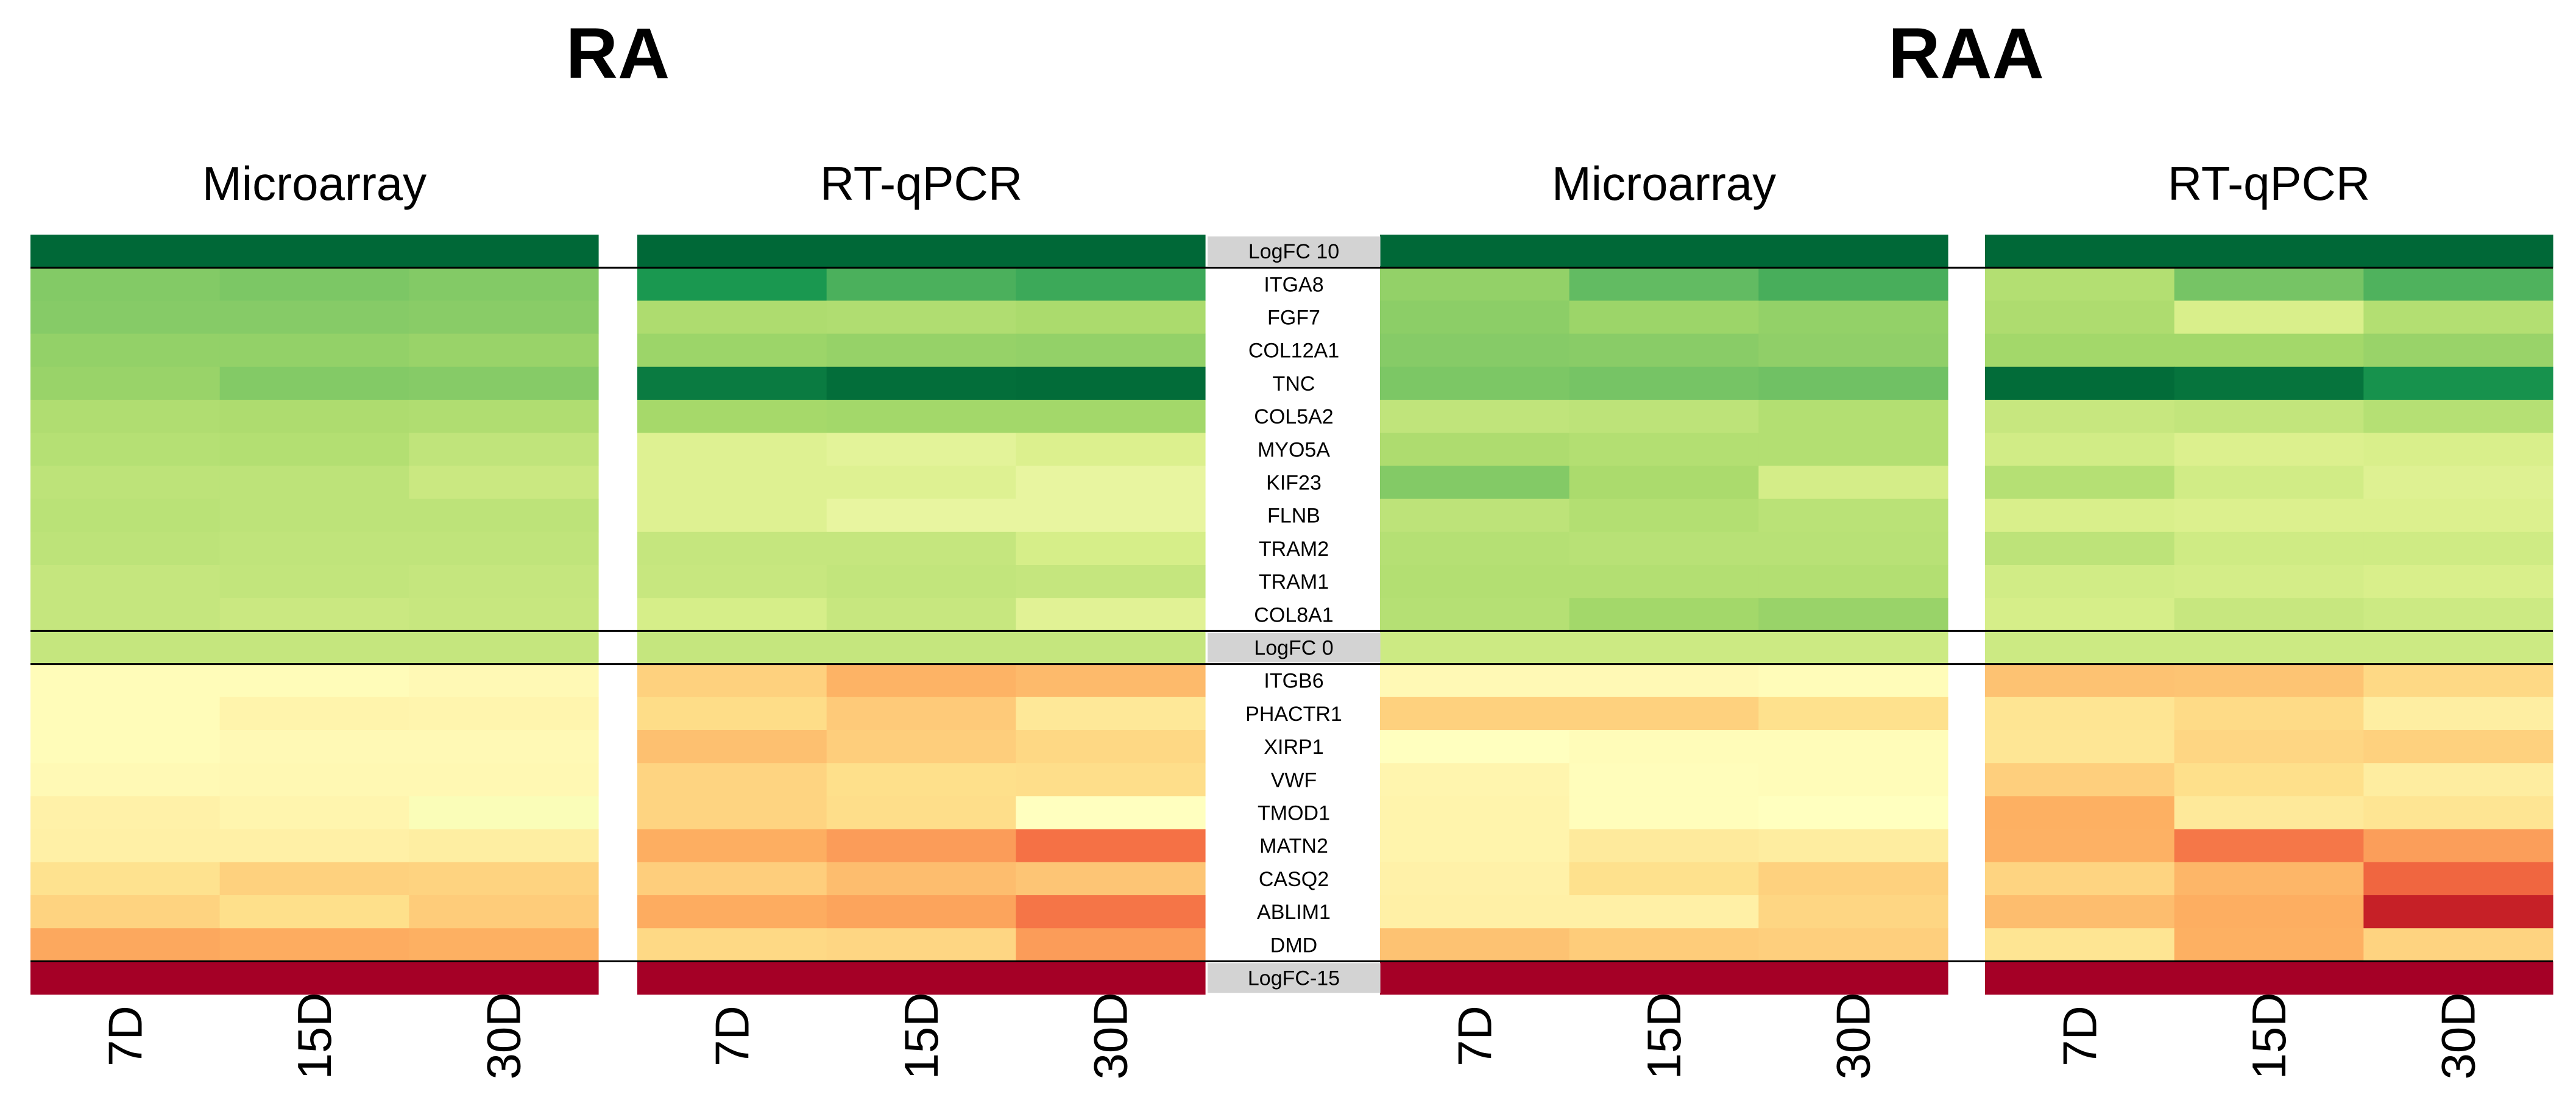  I want to click on scale-markers, so click(1294, 614).